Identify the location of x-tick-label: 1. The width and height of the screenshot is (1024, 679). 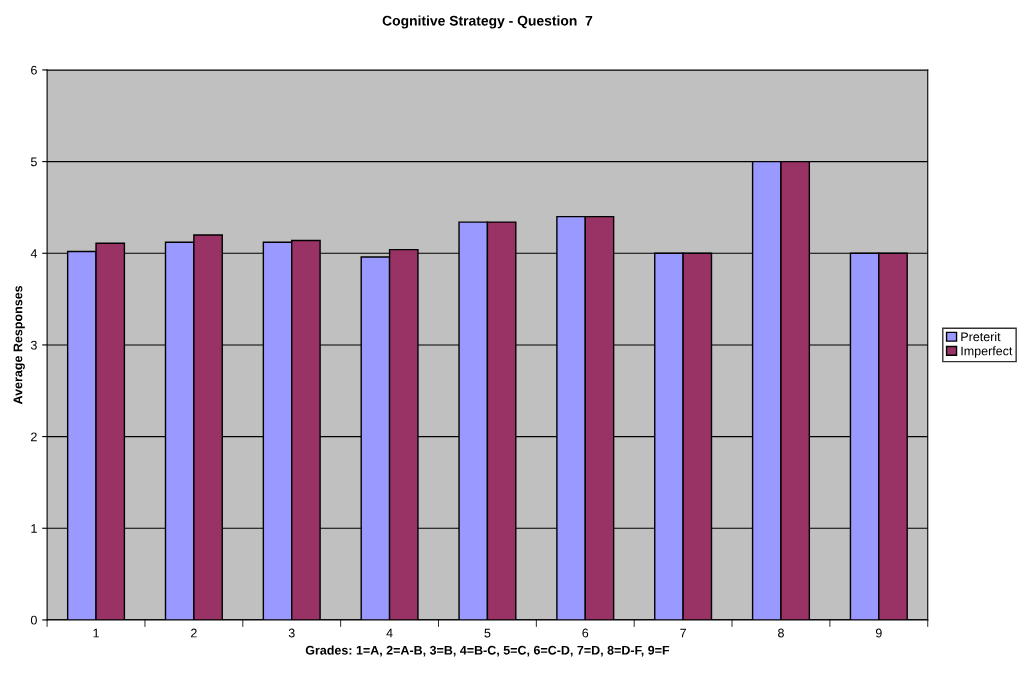
(96, 633).